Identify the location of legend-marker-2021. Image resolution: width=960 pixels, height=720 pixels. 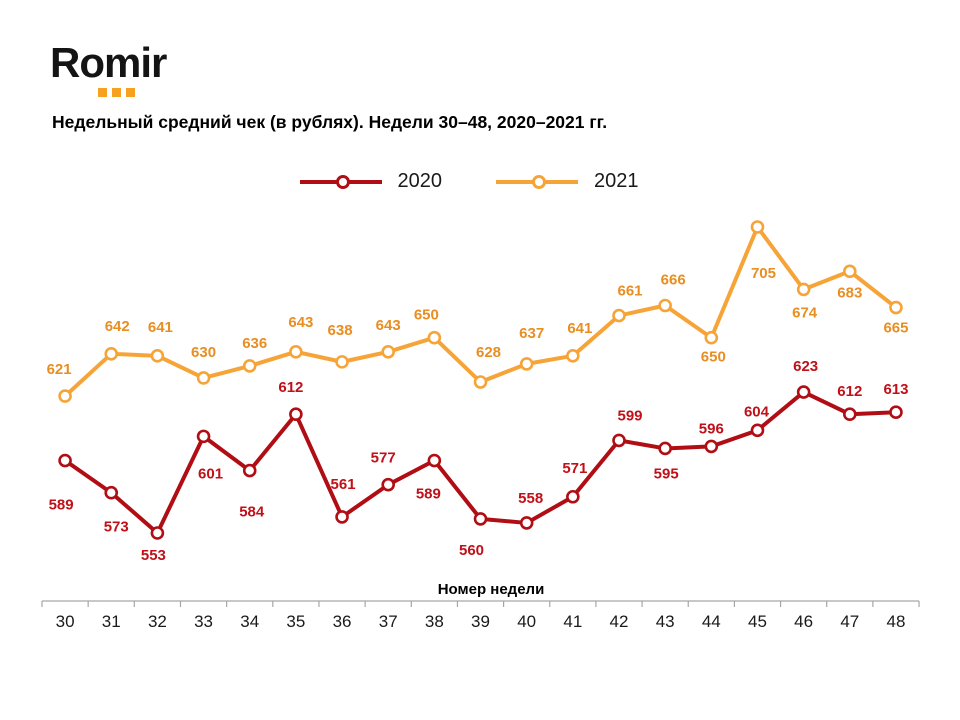
(537, 181).